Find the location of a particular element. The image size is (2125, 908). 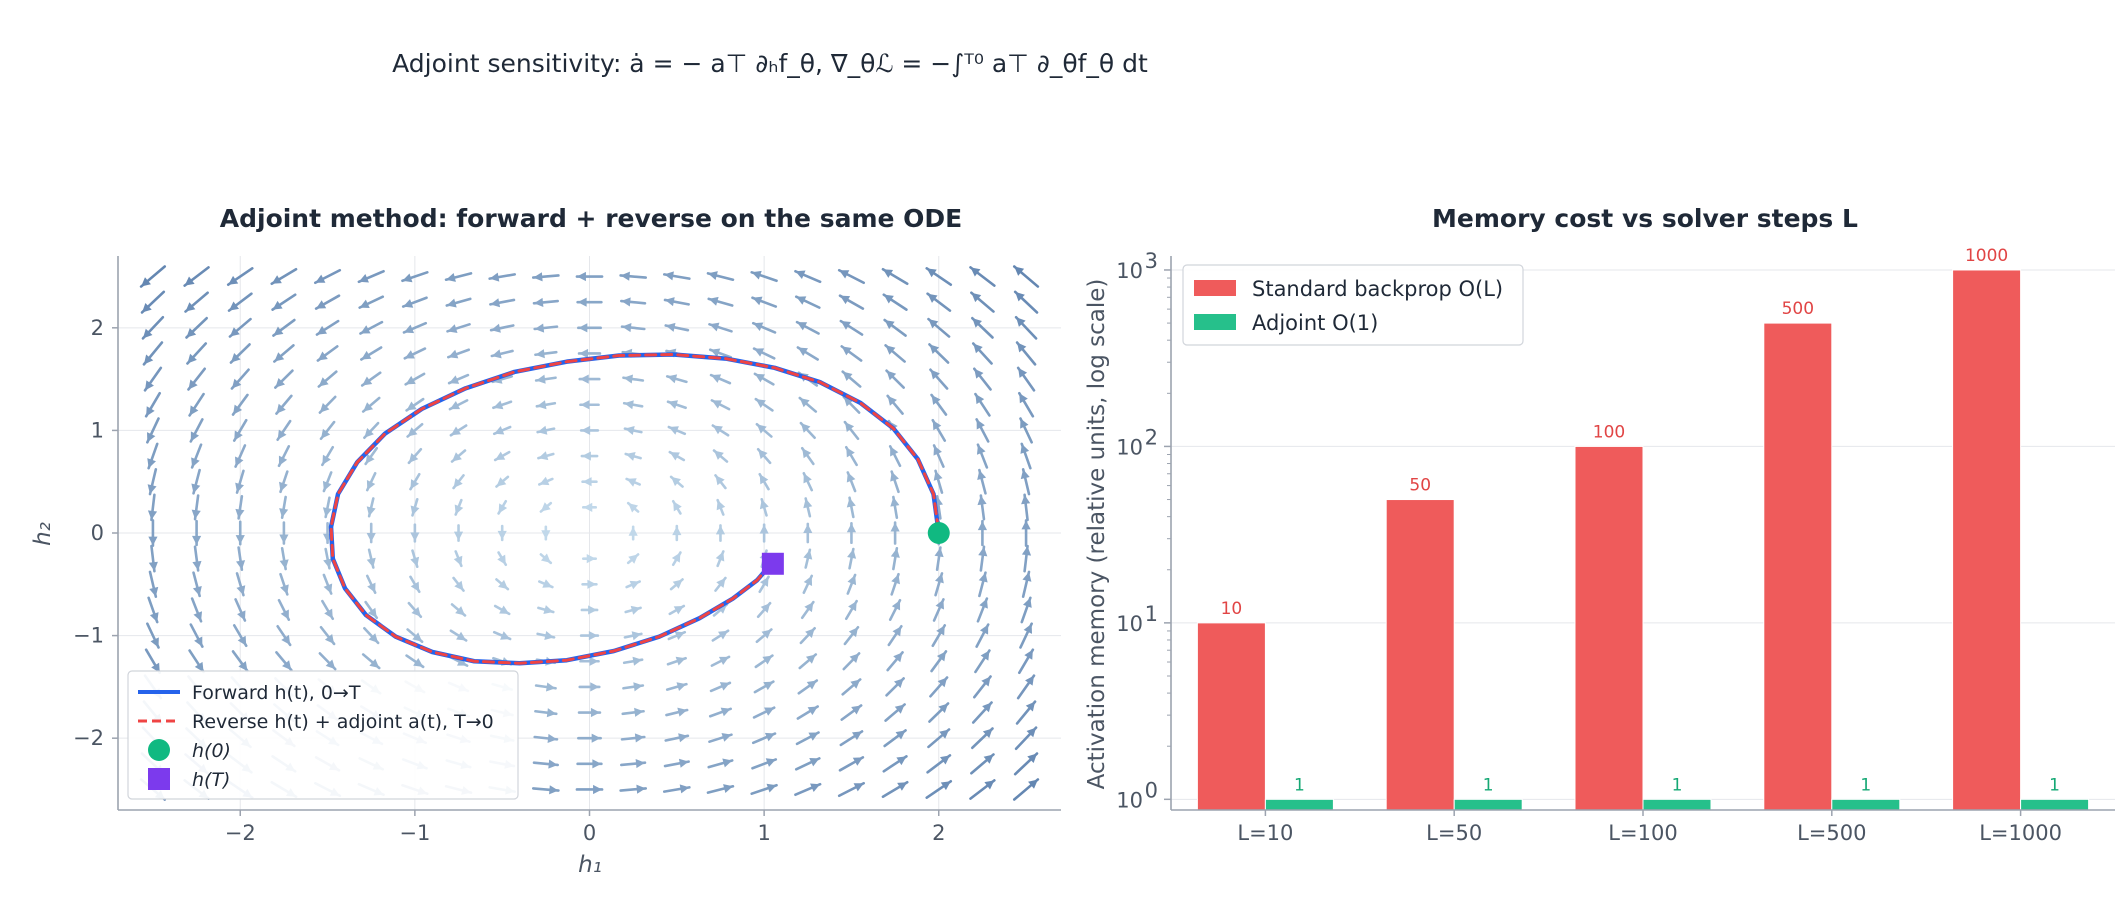

left-x-tick-label: 1 is located at coordinates (763, 833).